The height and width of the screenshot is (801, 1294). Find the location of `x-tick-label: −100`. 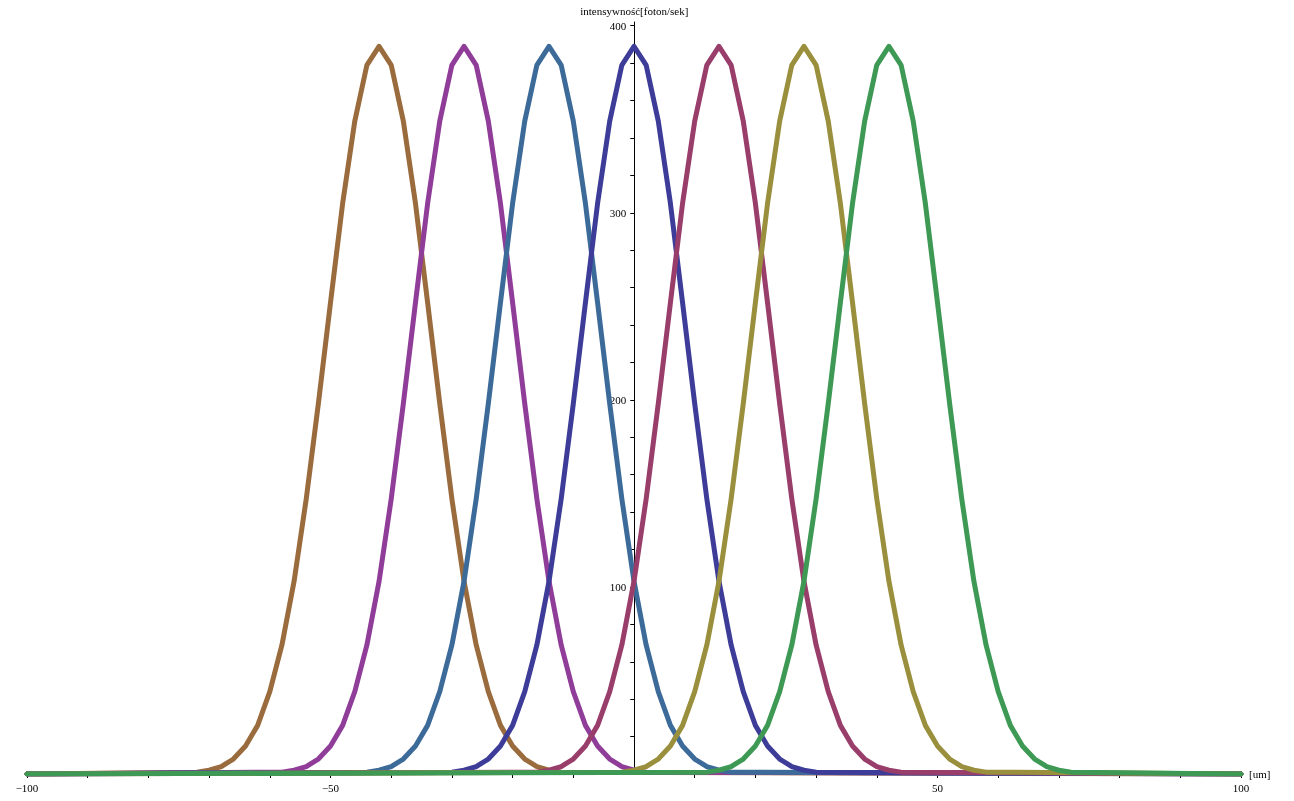

x-tick-label: −100 is located at coordinates (27, 787).